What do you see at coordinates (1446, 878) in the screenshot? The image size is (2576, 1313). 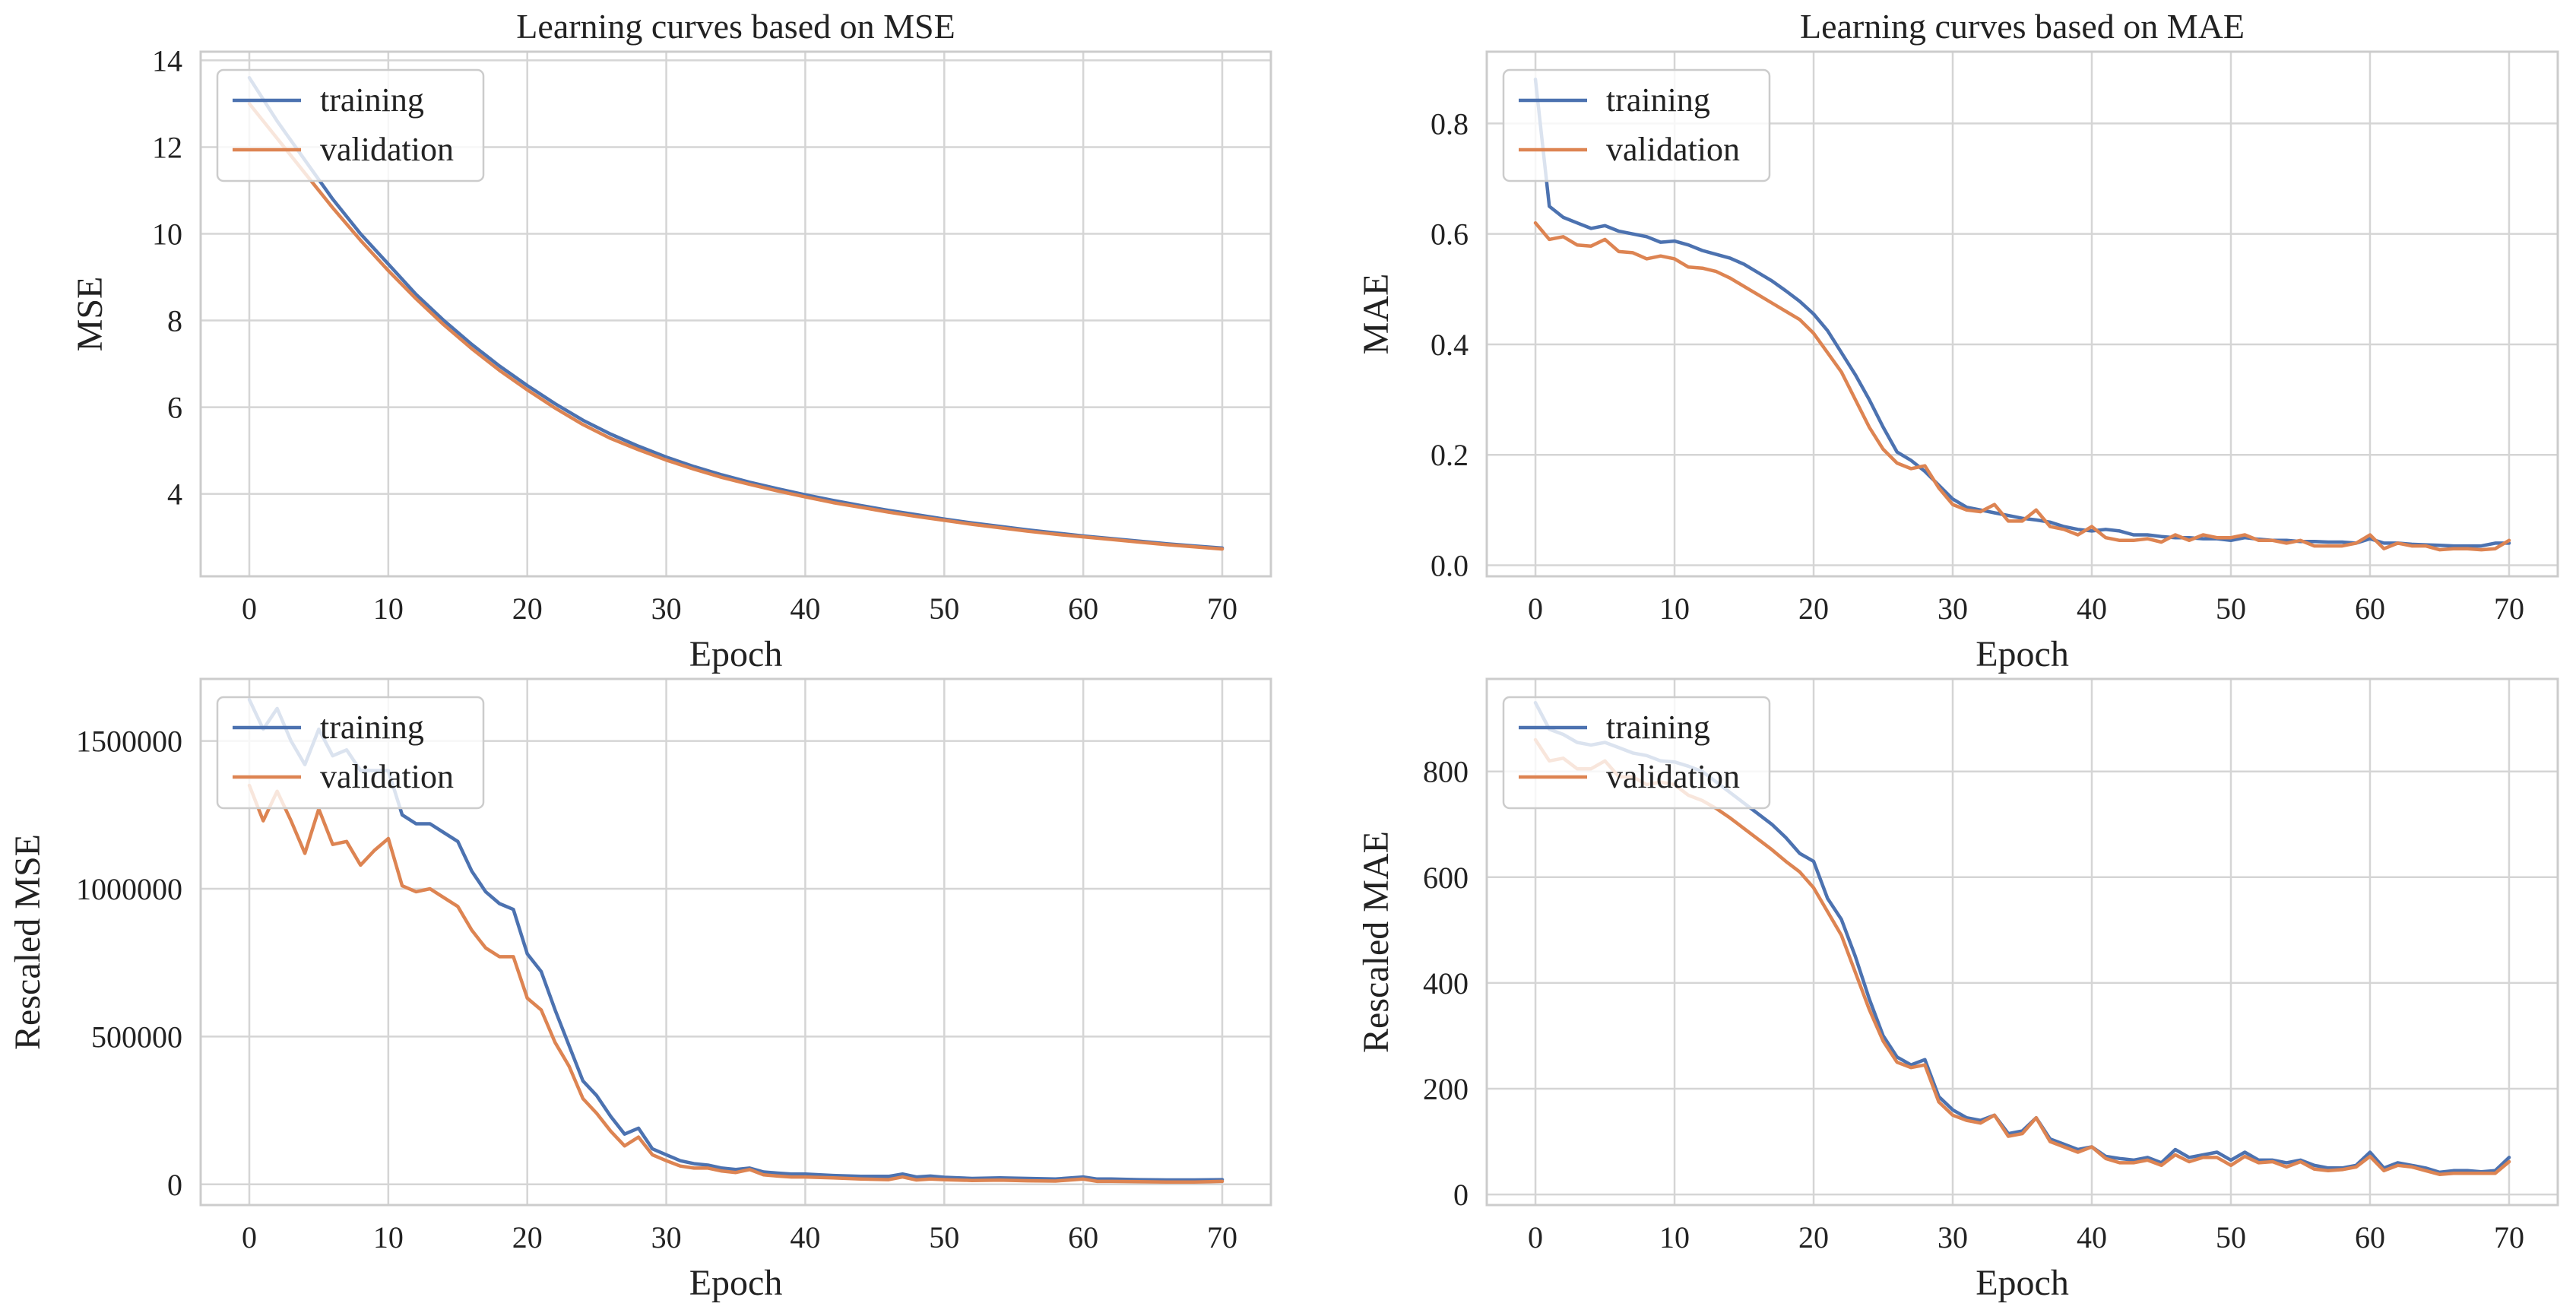 I see `rescaled-mae-y-tick-label: 600` at bounding box center [1446, 878].